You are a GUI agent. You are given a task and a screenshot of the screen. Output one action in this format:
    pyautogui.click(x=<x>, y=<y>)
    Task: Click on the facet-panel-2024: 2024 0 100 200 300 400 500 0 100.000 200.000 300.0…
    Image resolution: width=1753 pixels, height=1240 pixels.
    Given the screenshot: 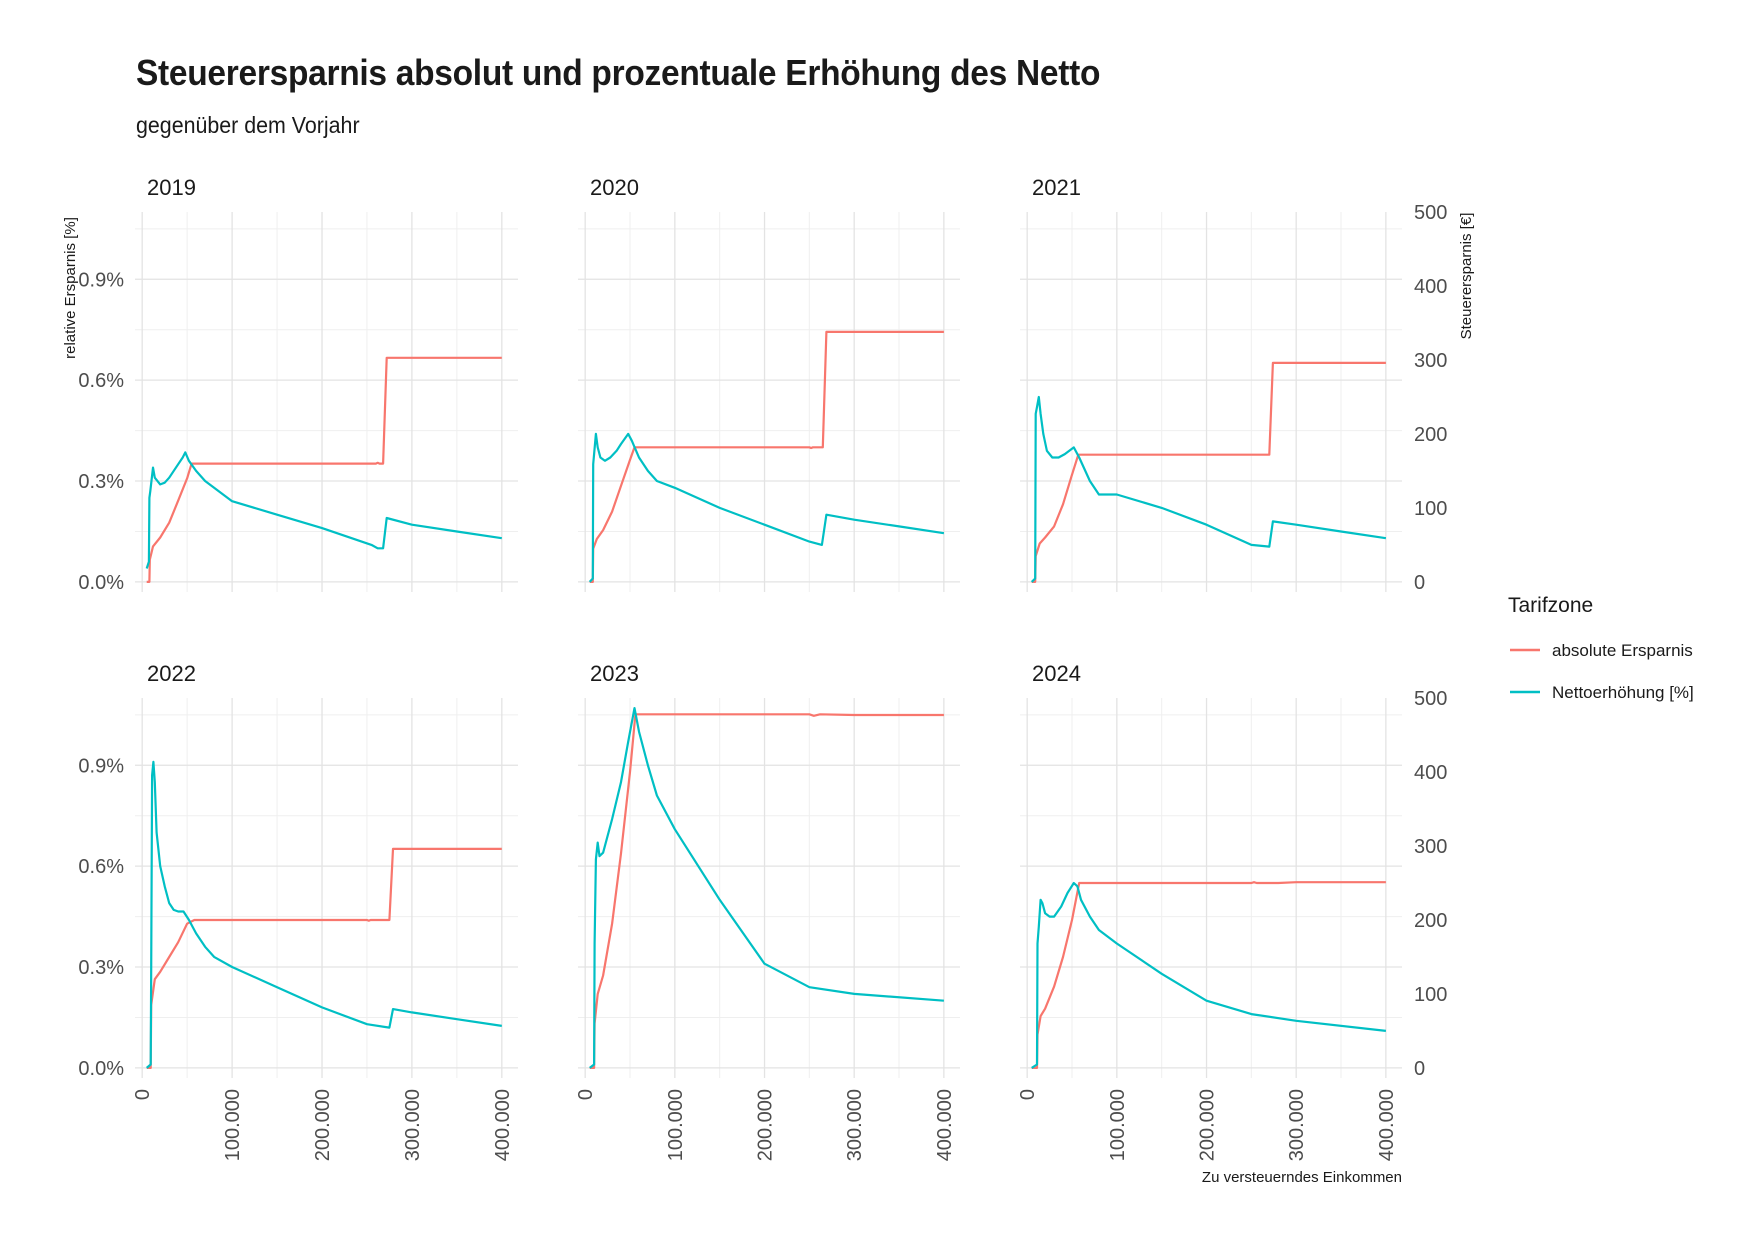 What is the action you would take?
    pyautogui.click(x=1232, y=911)
    